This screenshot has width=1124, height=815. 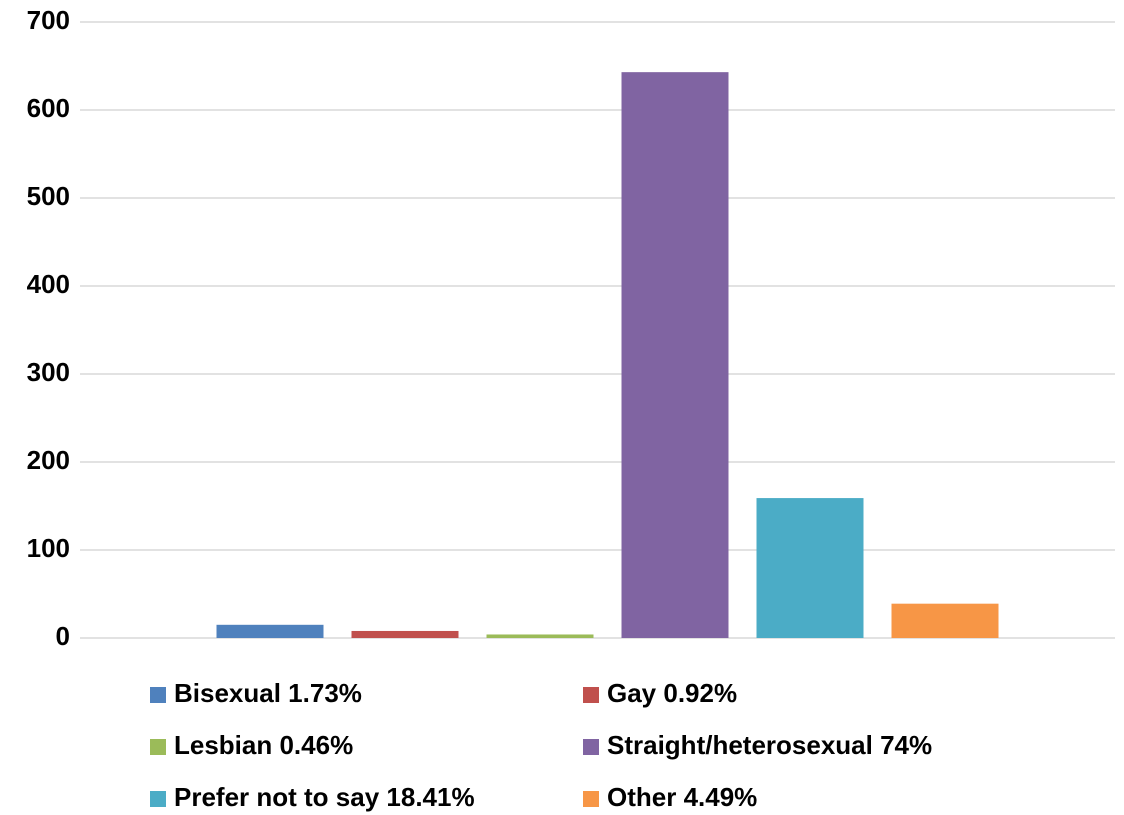 What do you see at coordinates (268, 693) in the screenshot?
I see `legend-label: Bisexual 1.73%` at bounding box center [268, 693].